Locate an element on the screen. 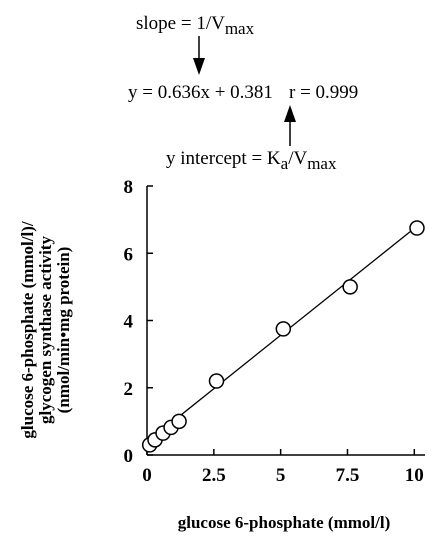  intercept-label-sub-max: max is located at coordinates (322, 163).